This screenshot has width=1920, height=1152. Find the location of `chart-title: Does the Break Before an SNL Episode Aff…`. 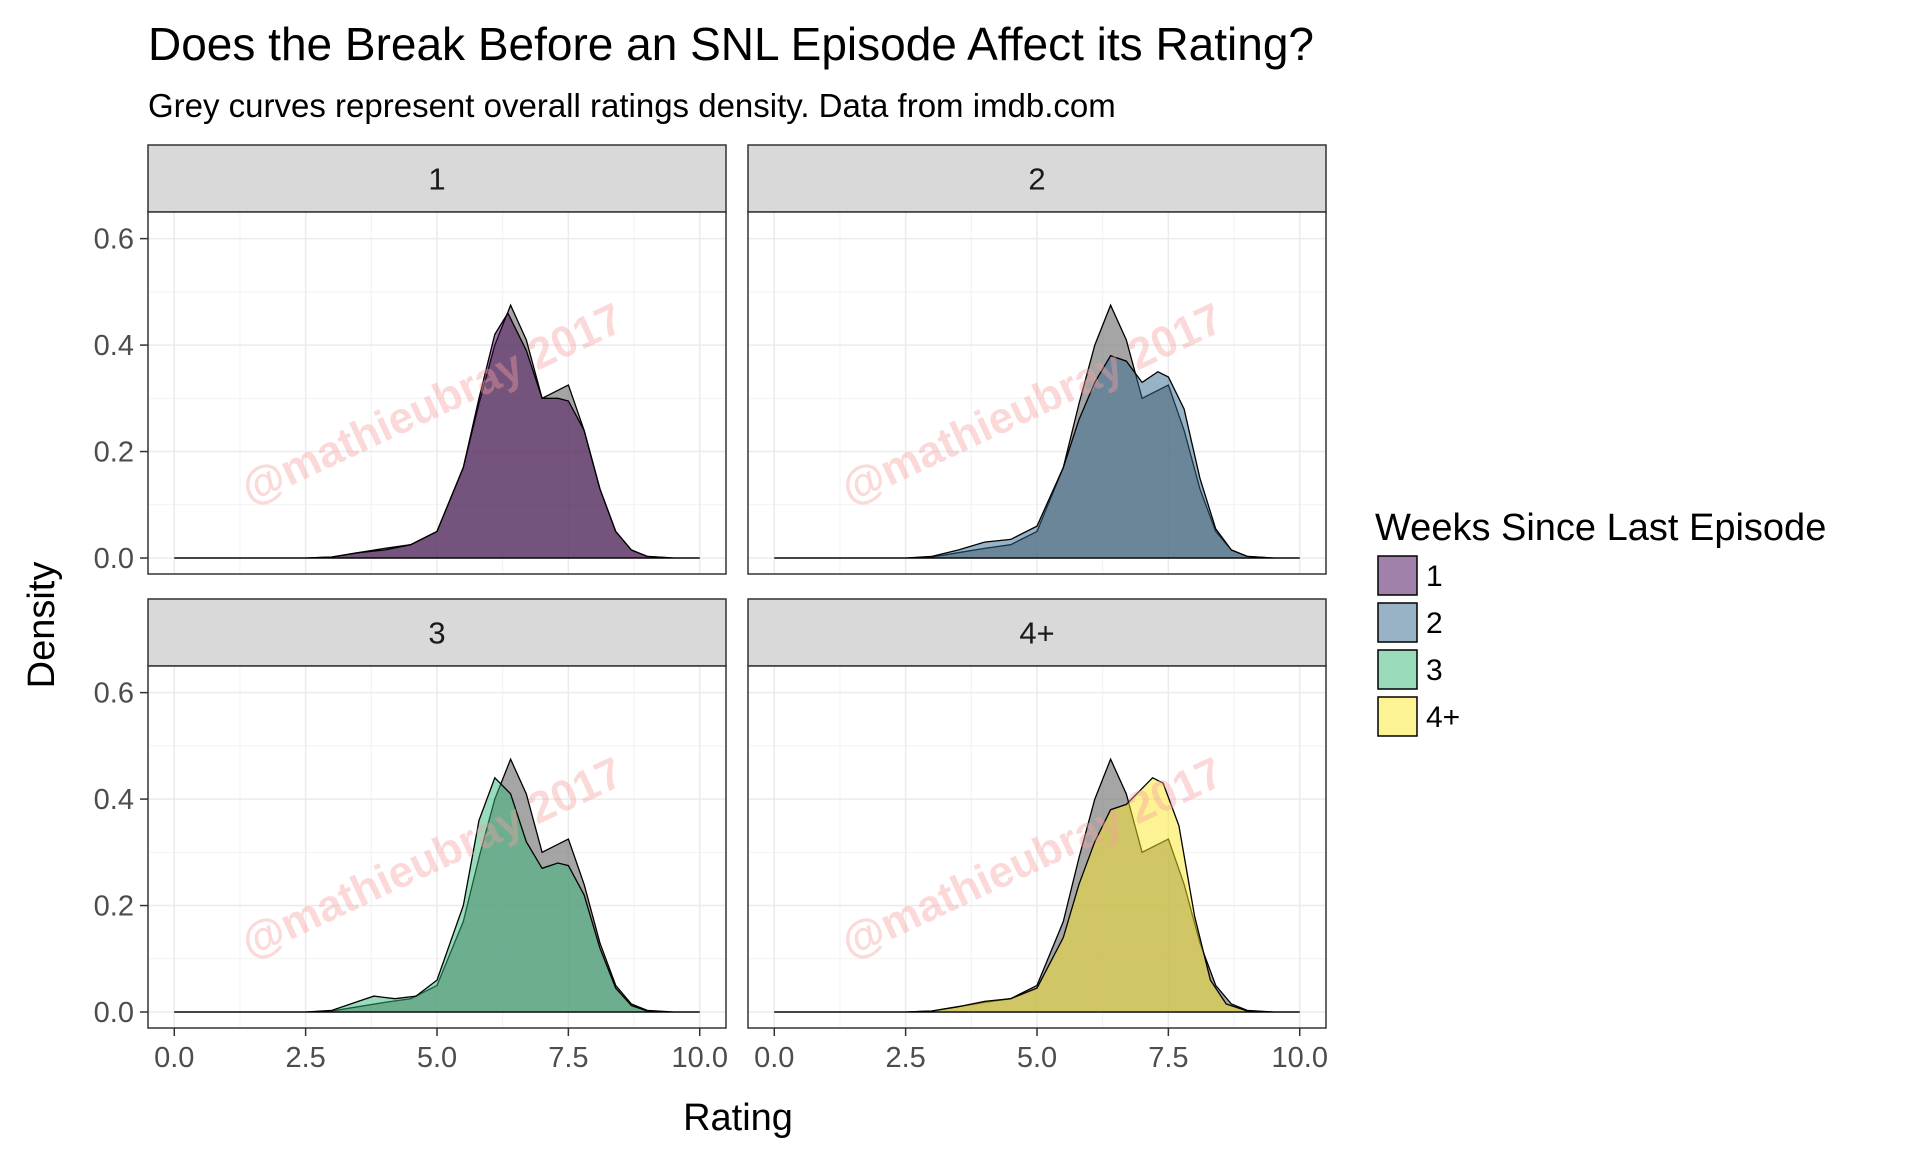

chart-title: Does the Break Before an SNL Episode Aff… is located at coordinates (731, 44).